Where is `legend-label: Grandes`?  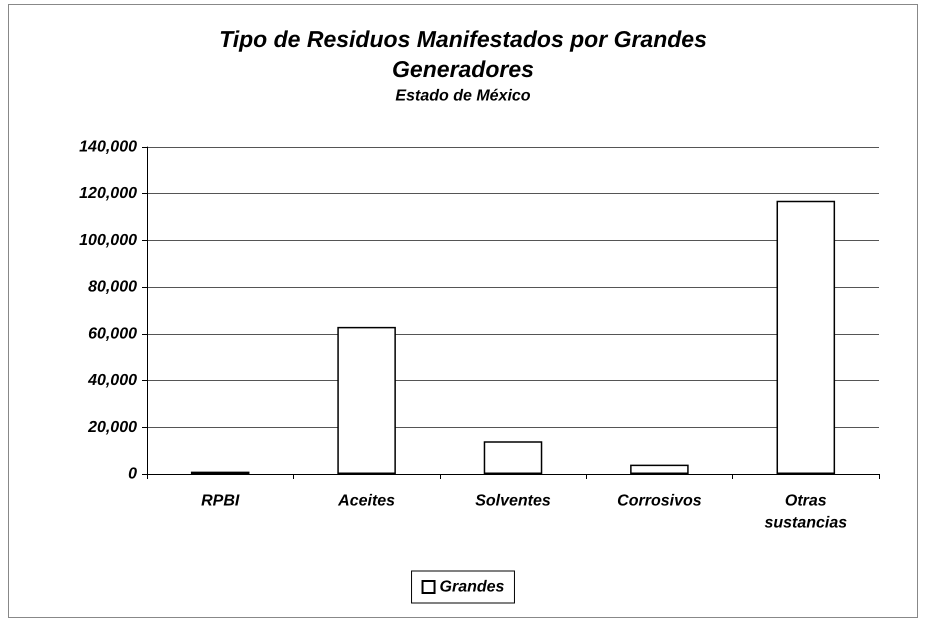
legend-label: Grandes is located at coordinates (472, 587).